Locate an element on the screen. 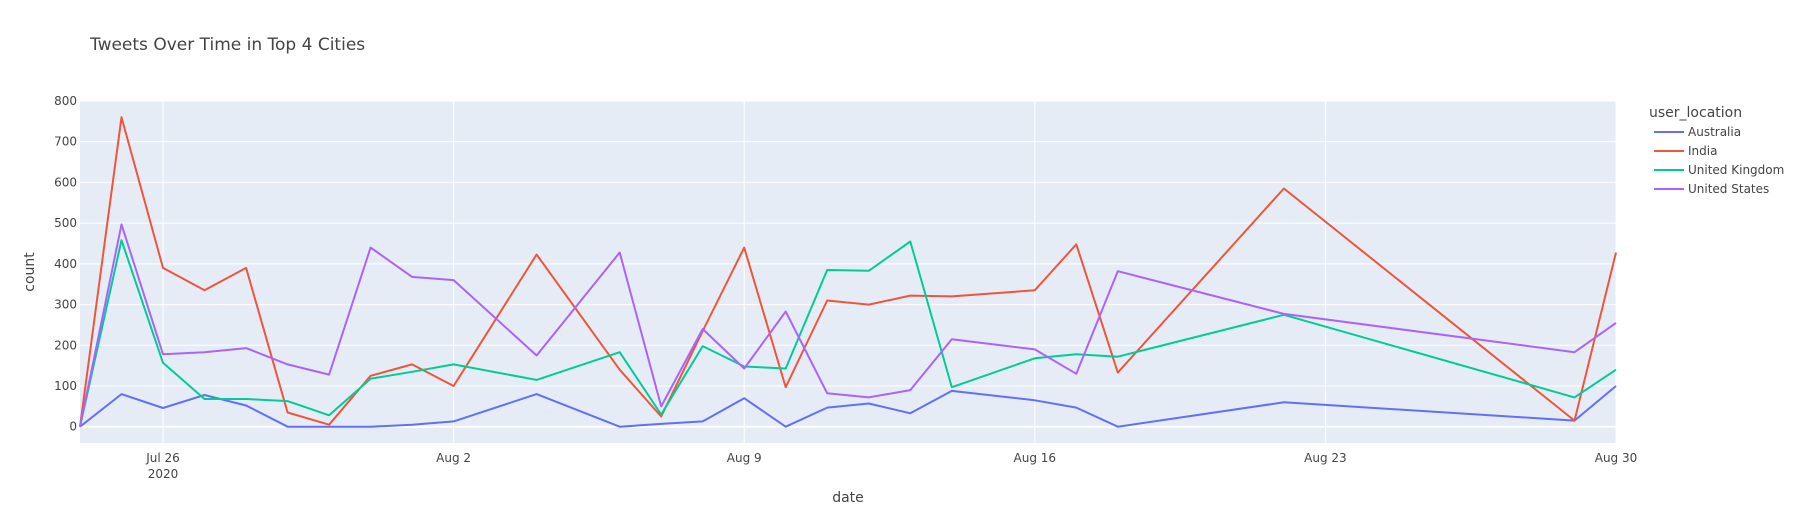 The height and width of the screenshot is (525, 1796). y-tick-label: 0 is located at coordinates (73, 427).